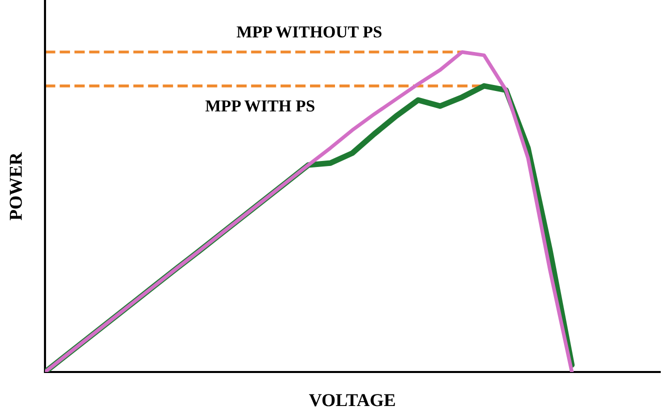 Image resolution: width=661 pixels, height=416 pixels. I want to click on x-axis-title: VOLTAGE, so click(352, 400).